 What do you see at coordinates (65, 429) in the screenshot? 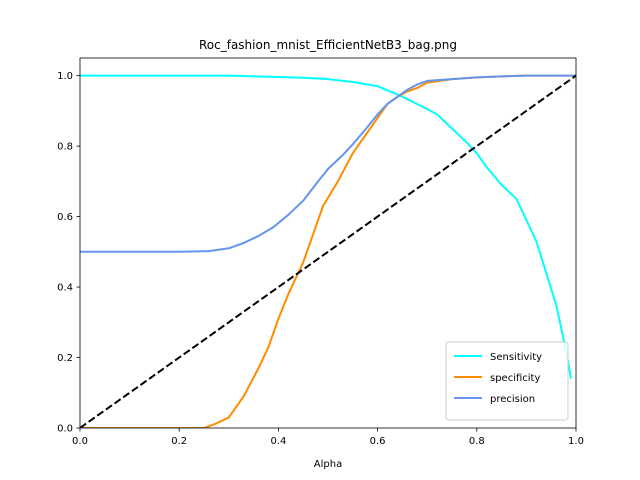
I see `y-tick-label: 0.0` at bounding box center [65, 429].